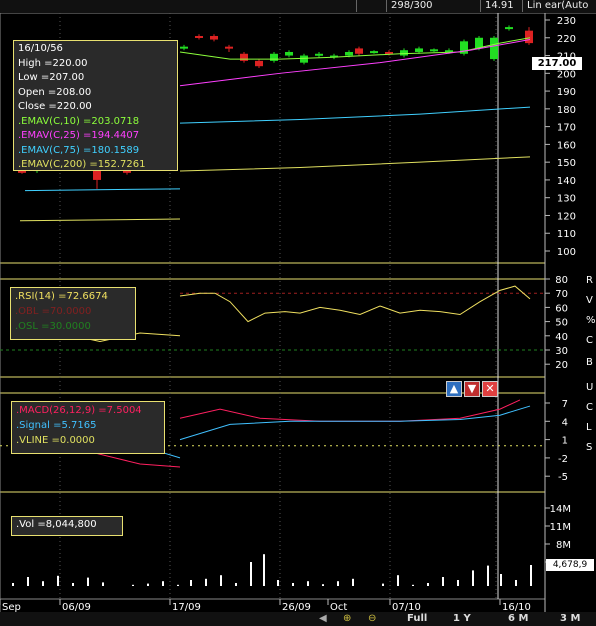 Image resolution: width=596 pixels, height=626 pixels. Describe the element at coordinates (560, 527) in the screenshot. I see `volume-tick-label: 11M` at that location.